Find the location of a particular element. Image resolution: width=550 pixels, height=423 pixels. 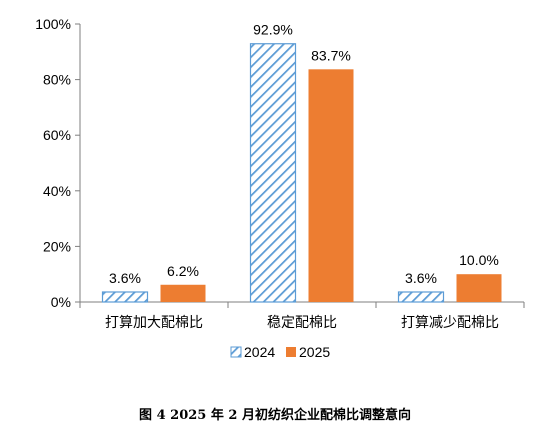

legend-label-2025: 2025 is located at coordinates (314, 352).